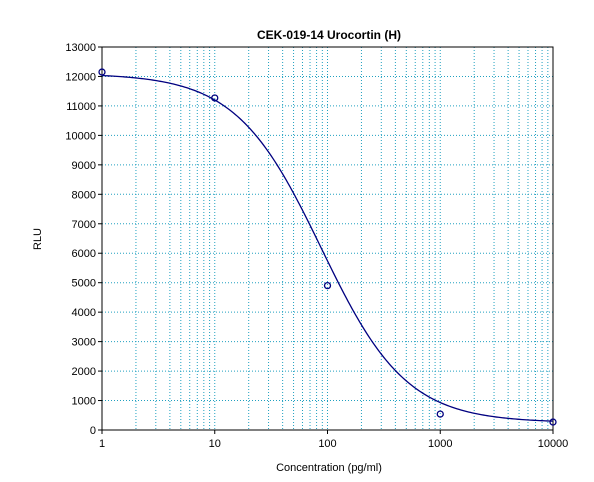 Image resolution: width=594 pixels, height=482 pixels. I want to click on x-tick-label: 1, so click(102, 444).